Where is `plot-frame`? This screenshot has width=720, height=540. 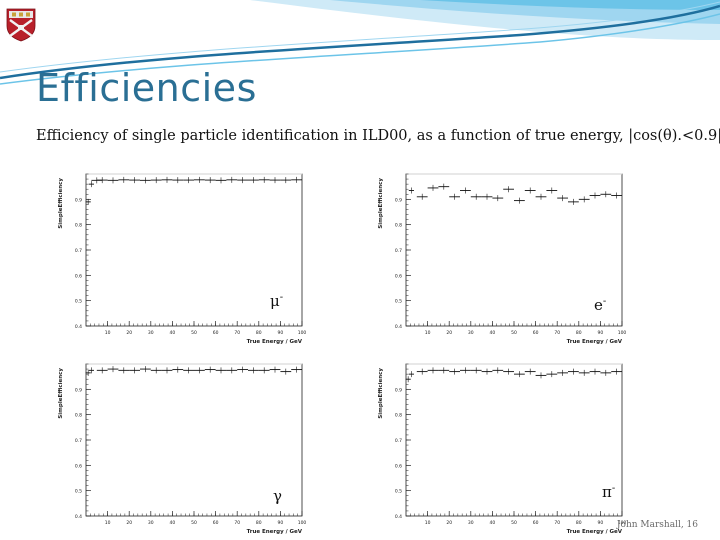
plot-frame is located at coordinates (514, 440).